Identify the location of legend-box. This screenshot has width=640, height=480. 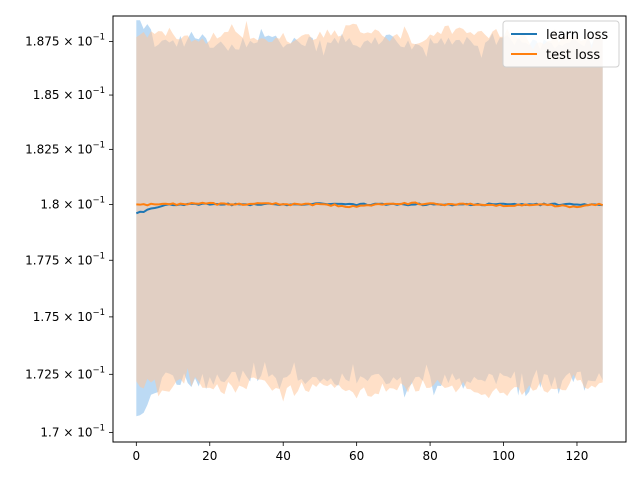
(561, 44).